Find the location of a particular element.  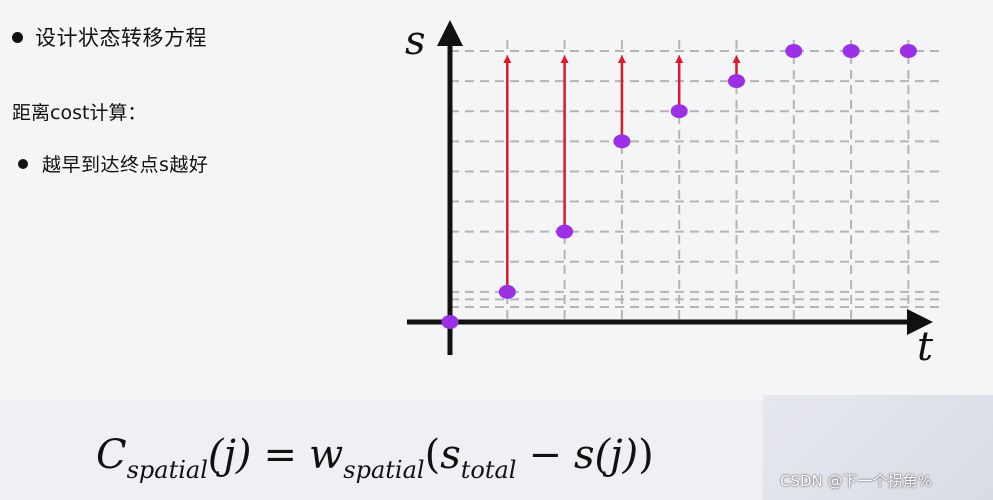

heading-bullet: 设计状态转移方程 is located at coordinates (109, 37).